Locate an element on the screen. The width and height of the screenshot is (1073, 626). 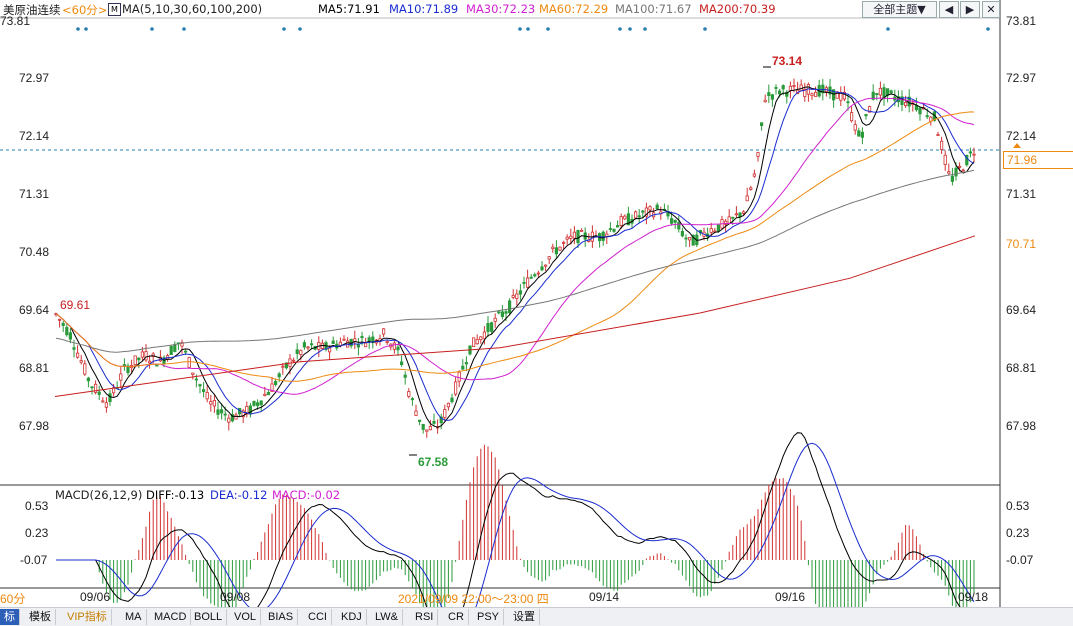
ma200-value: MA200:70.39 is located at coordinates (737, 9).